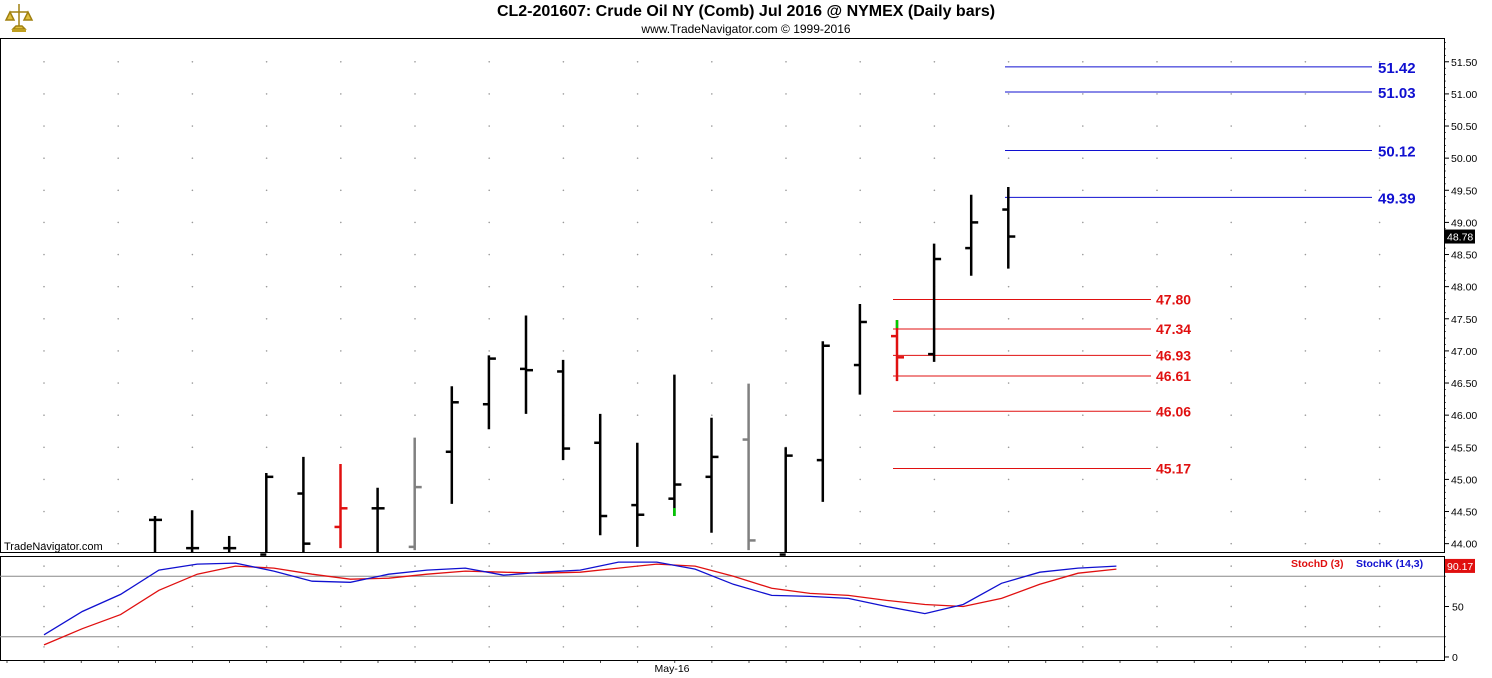  What do you see at coordinates (1464, 127) in the screenshot?
I see `price-axis-label: 50.50` at bounding box center [1464, 127].